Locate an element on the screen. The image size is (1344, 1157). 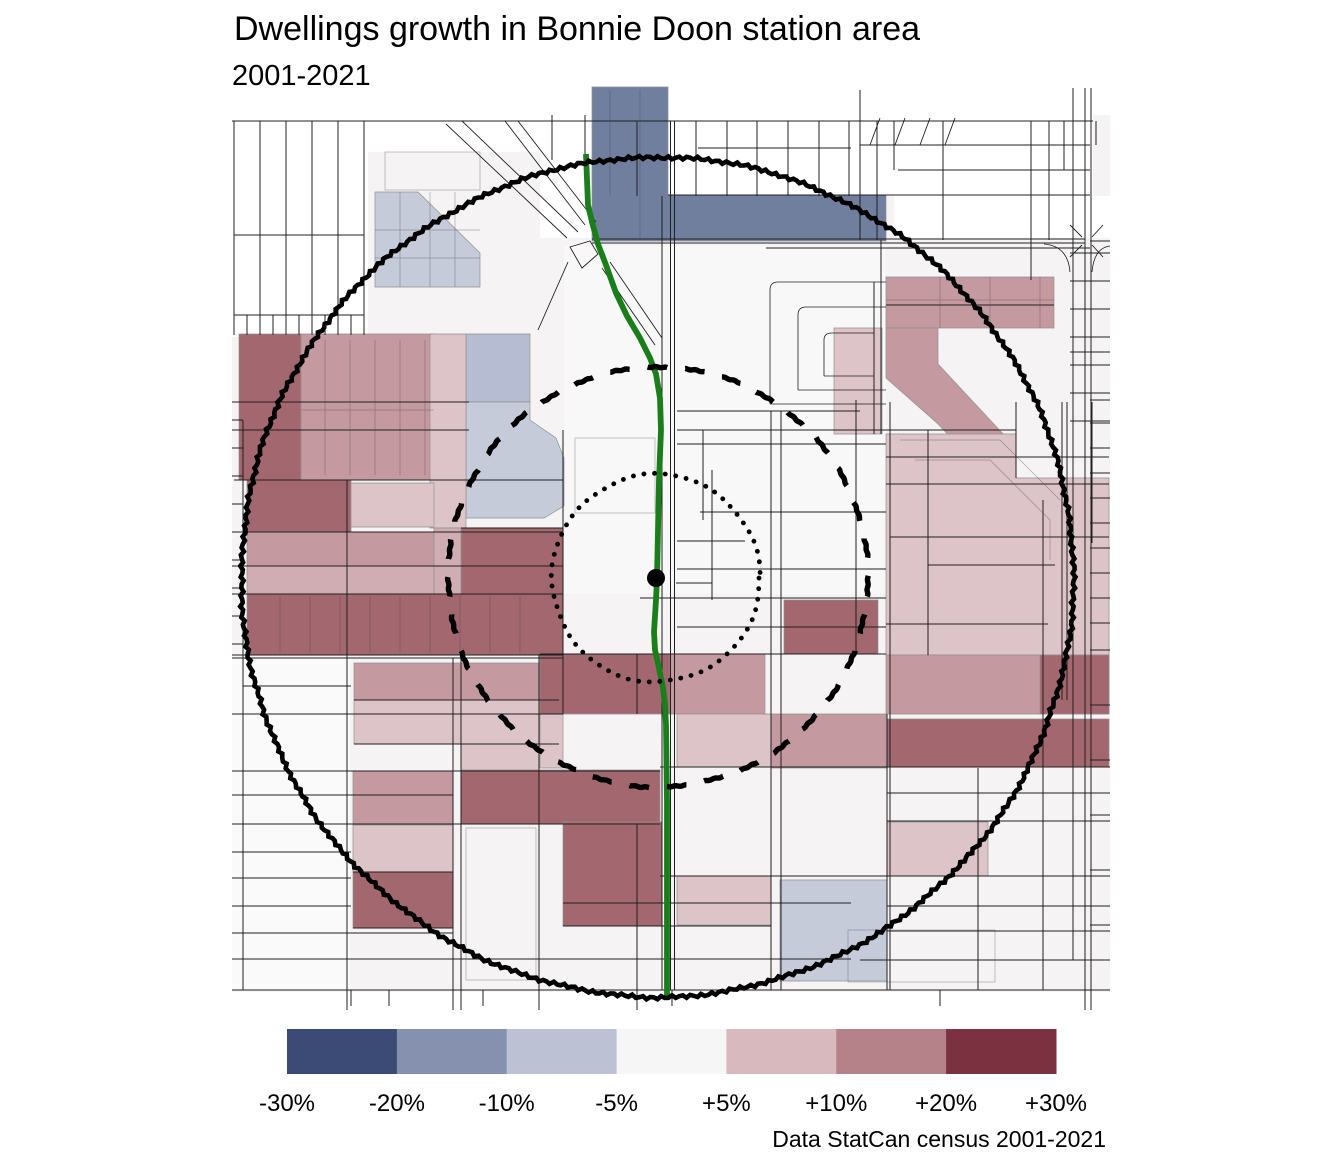
svg-text: Data StatCan census 2001-2021 is located at coordinates (939, 1139).